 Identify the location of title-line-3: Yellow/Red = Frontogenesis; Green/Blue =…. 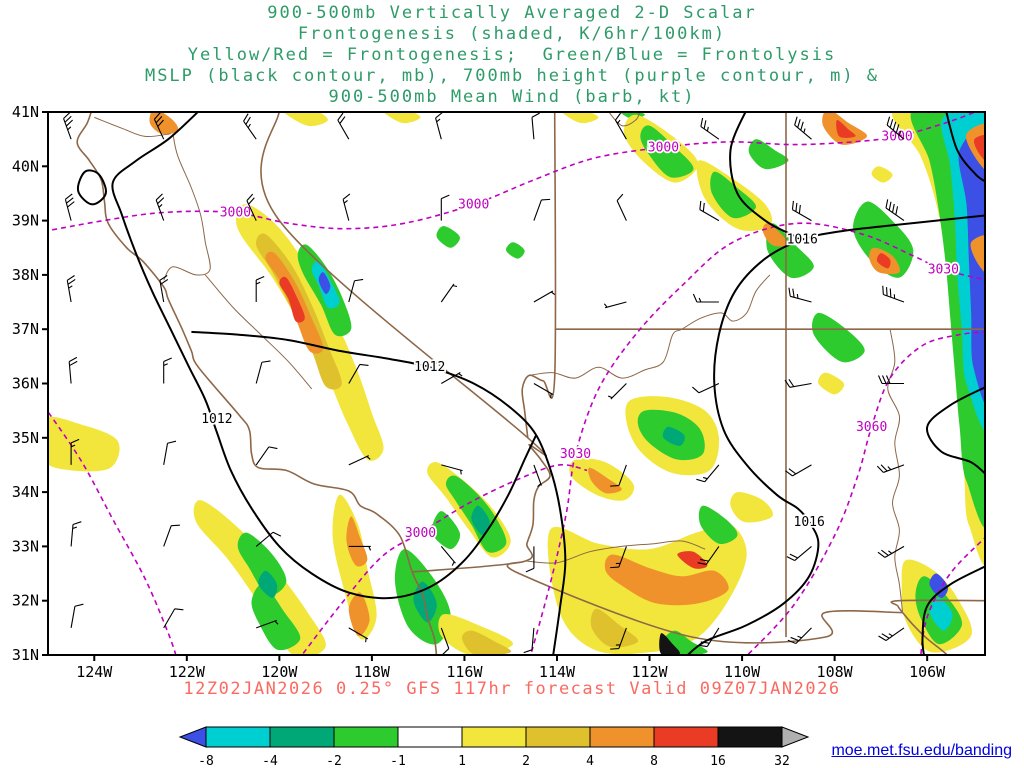
(512, 55).